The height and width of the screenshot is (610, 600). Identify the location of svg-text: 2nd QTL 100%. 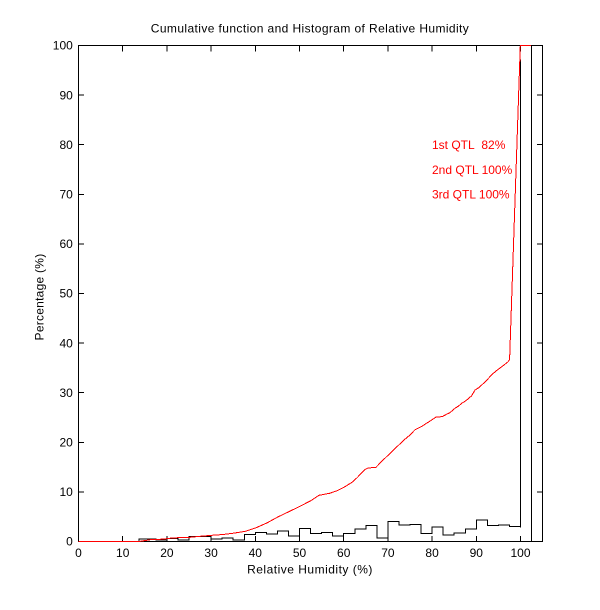
(472, 170).